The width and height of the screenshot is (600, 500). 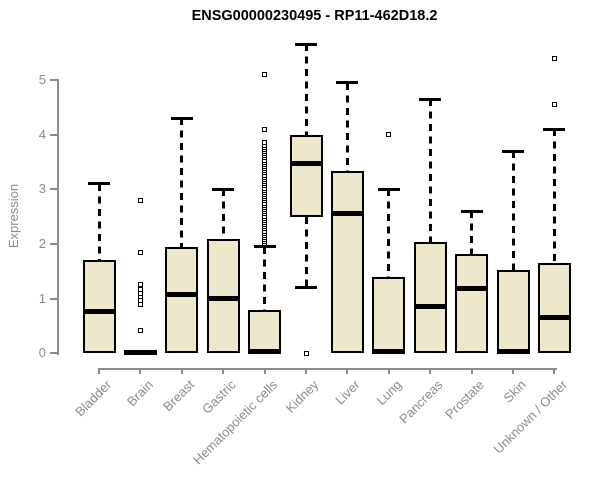 I want to click on upper-whisker-pancreas, so click(x=430, y=171).